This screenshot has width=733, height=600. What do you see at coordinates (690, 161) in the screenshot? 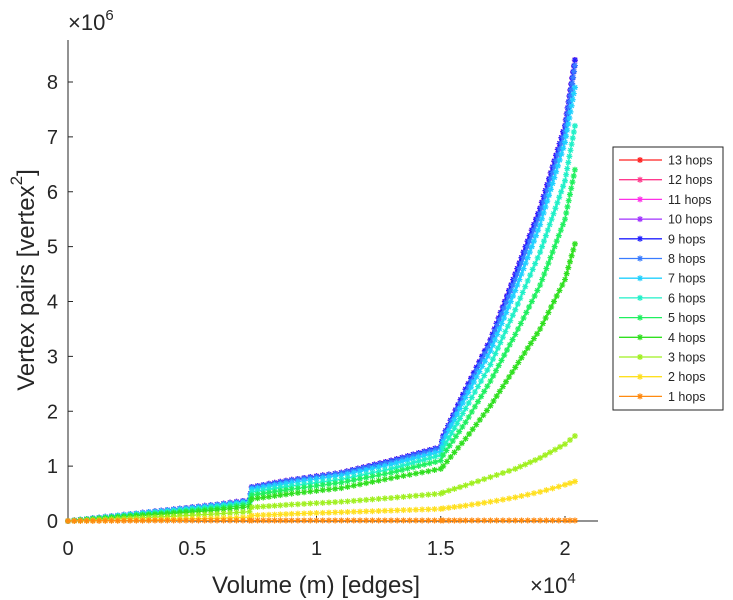
I see `legend-label: 13 hops` at bounding box center [690, 161].